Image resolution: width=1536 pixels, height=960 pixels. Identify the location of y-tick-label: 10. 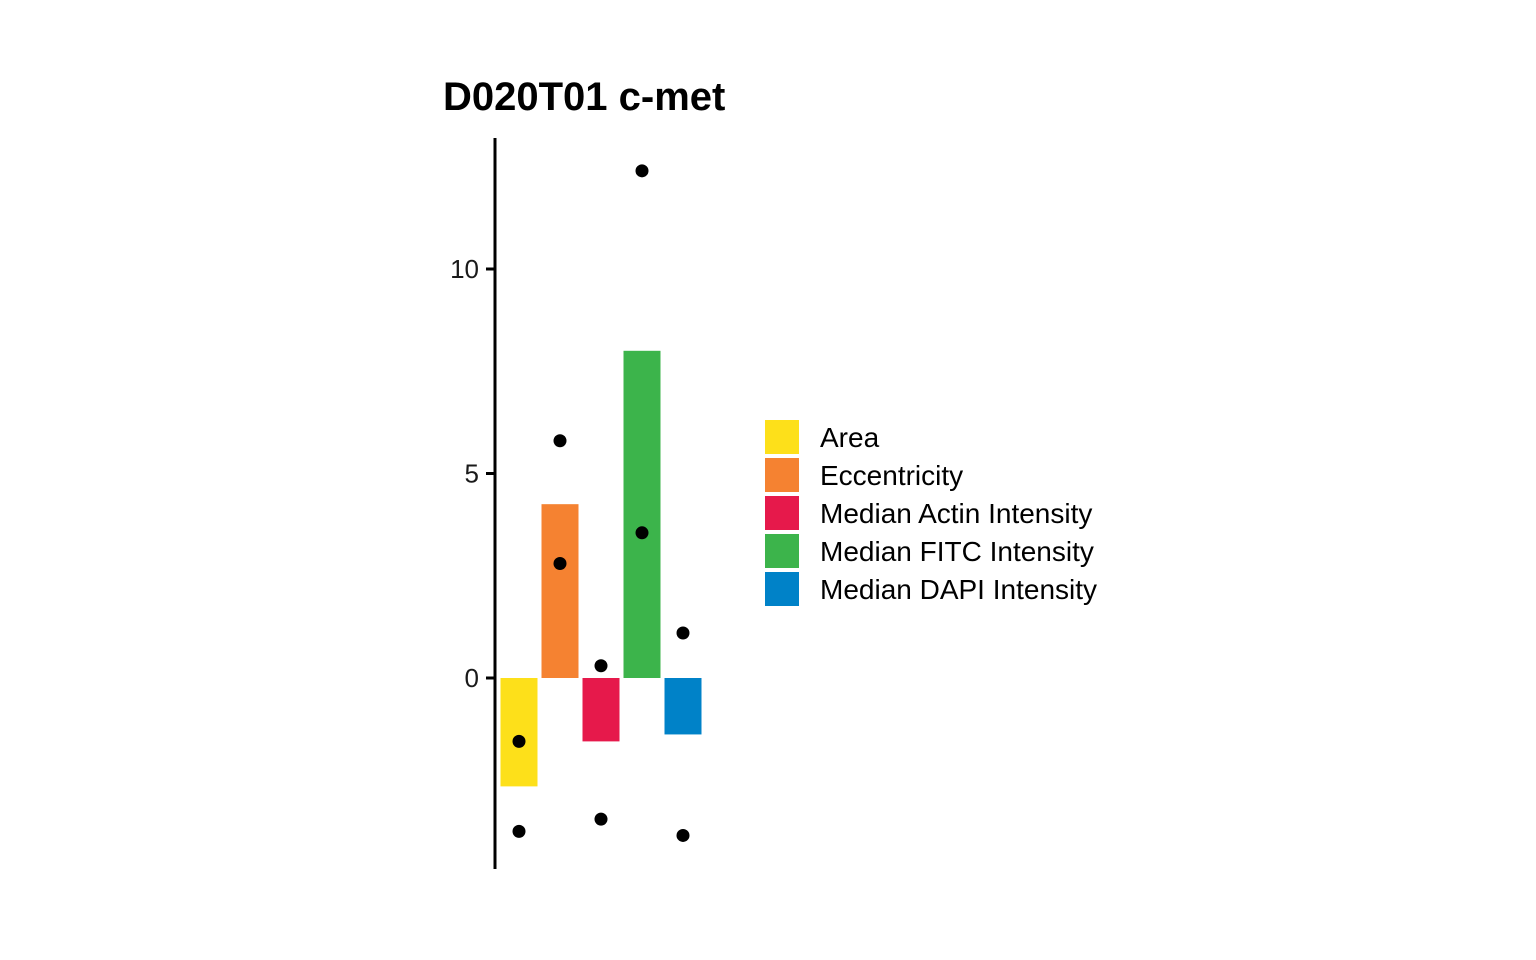
(464, 269).